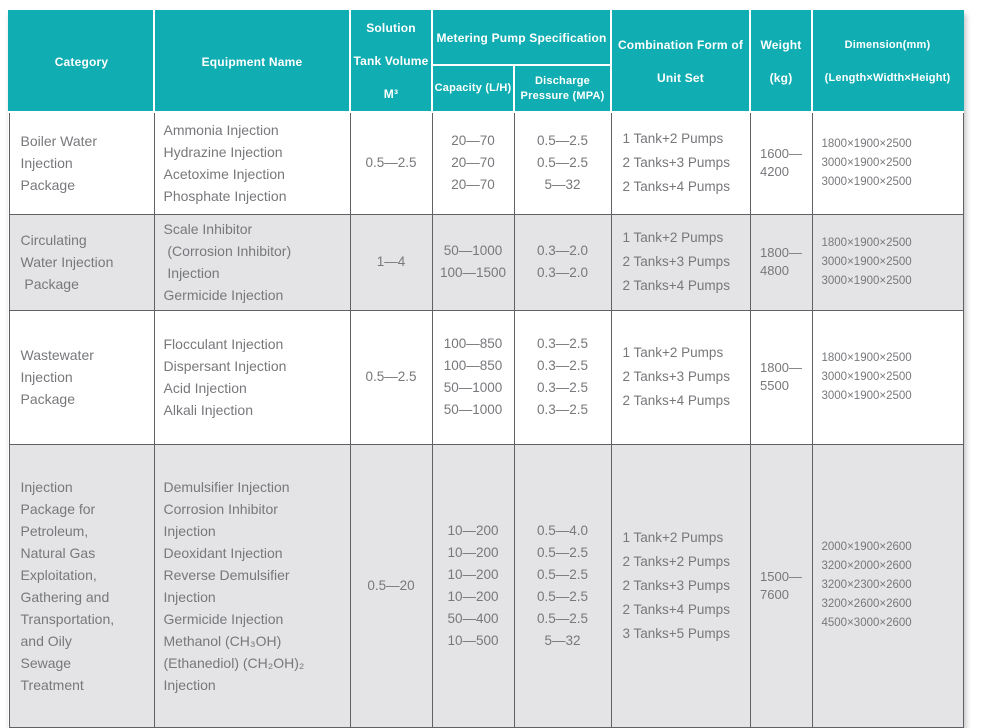 This screenshot has width=982, height=728. Describe the element at coordinates (81, 377) in the screenshot. I see `cell-category: Wastewater Injection Package` at that location.